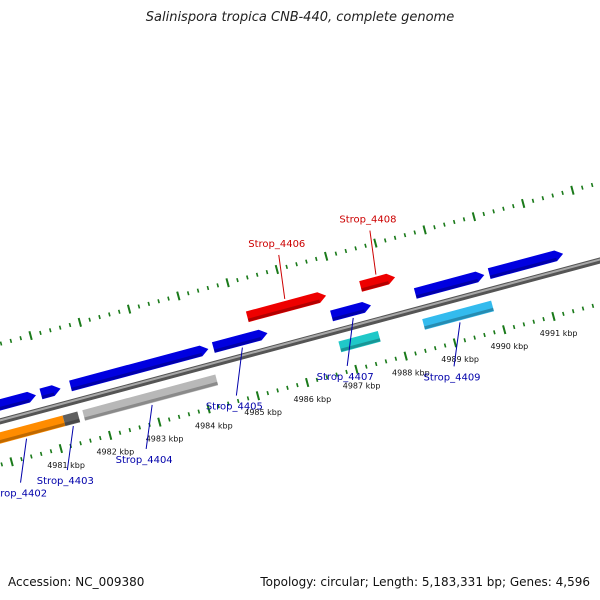 This screenshot has height=600, width=600. Describe the element at coordinates (345, 377) in the screenshot. I see `gene-label: Strop_4407` at that location.